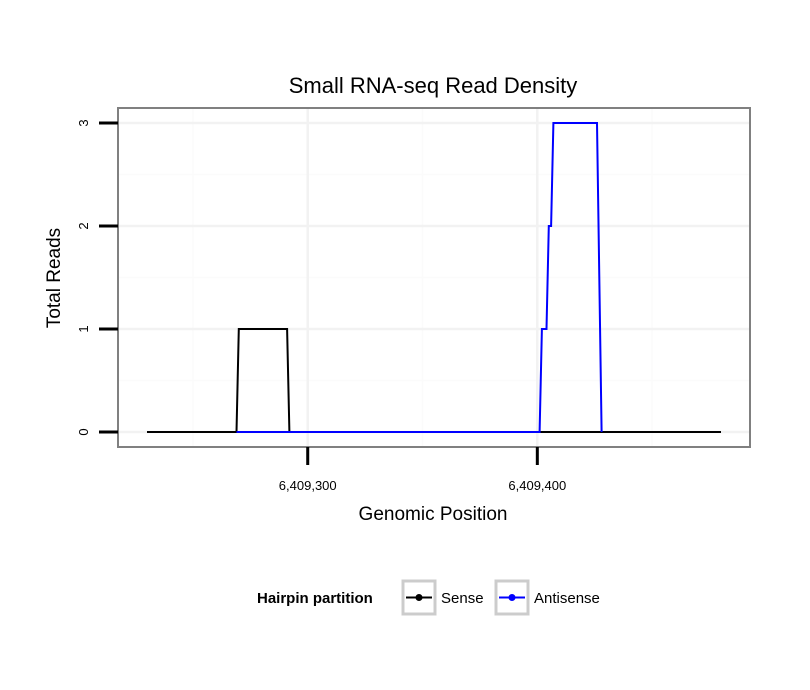 The width and height of the screenshot is (810, 690). I want to click on x-tick-label: 6,409,300, so click(308, 485).